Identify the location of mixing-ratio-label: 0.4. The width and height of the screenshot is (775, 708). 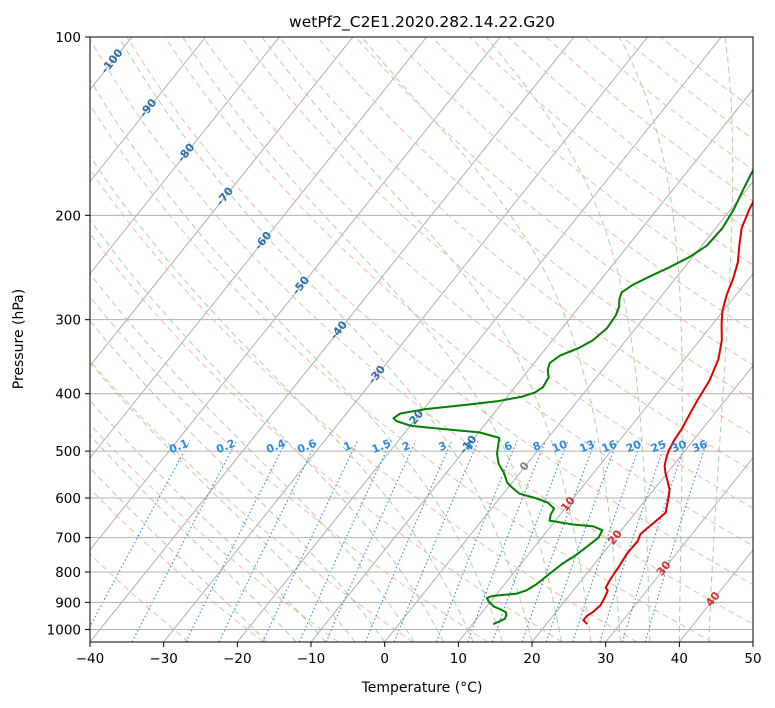
(275, 446).